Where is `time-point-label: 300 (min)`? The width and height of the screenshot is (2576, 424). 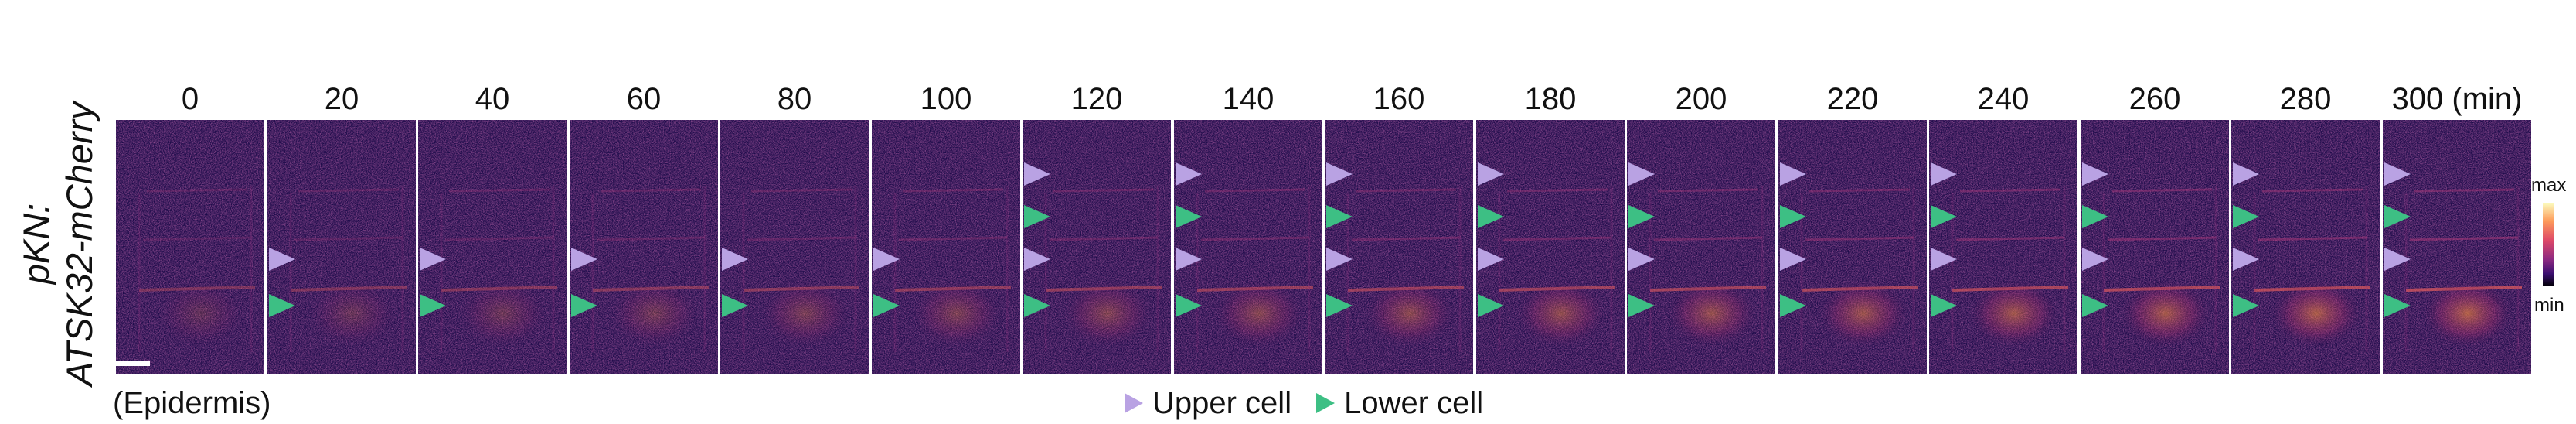
time-point-label: 300 (min) is located at coordinates (2457, 99).